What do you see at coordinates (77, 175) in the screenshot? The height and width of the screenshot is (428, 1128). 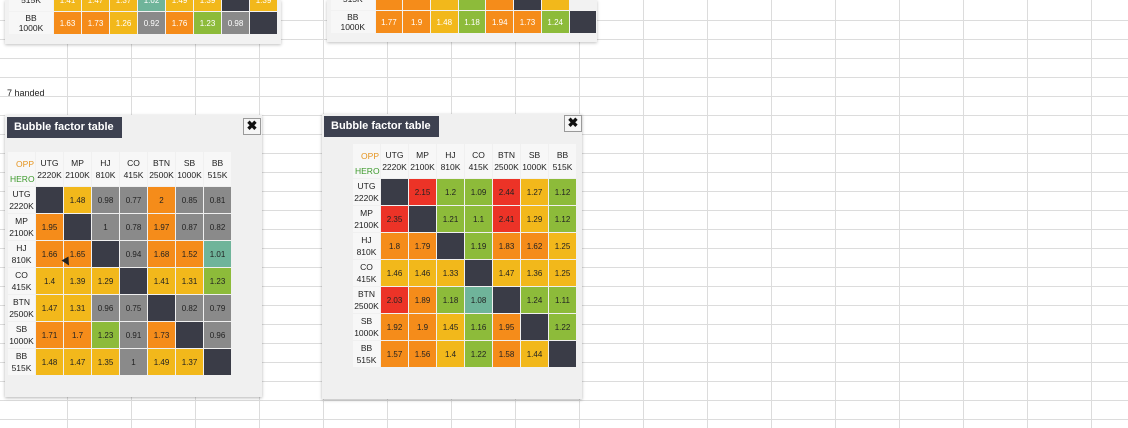 I see `column-stack: 2100K` at bounding box center [77, 175].